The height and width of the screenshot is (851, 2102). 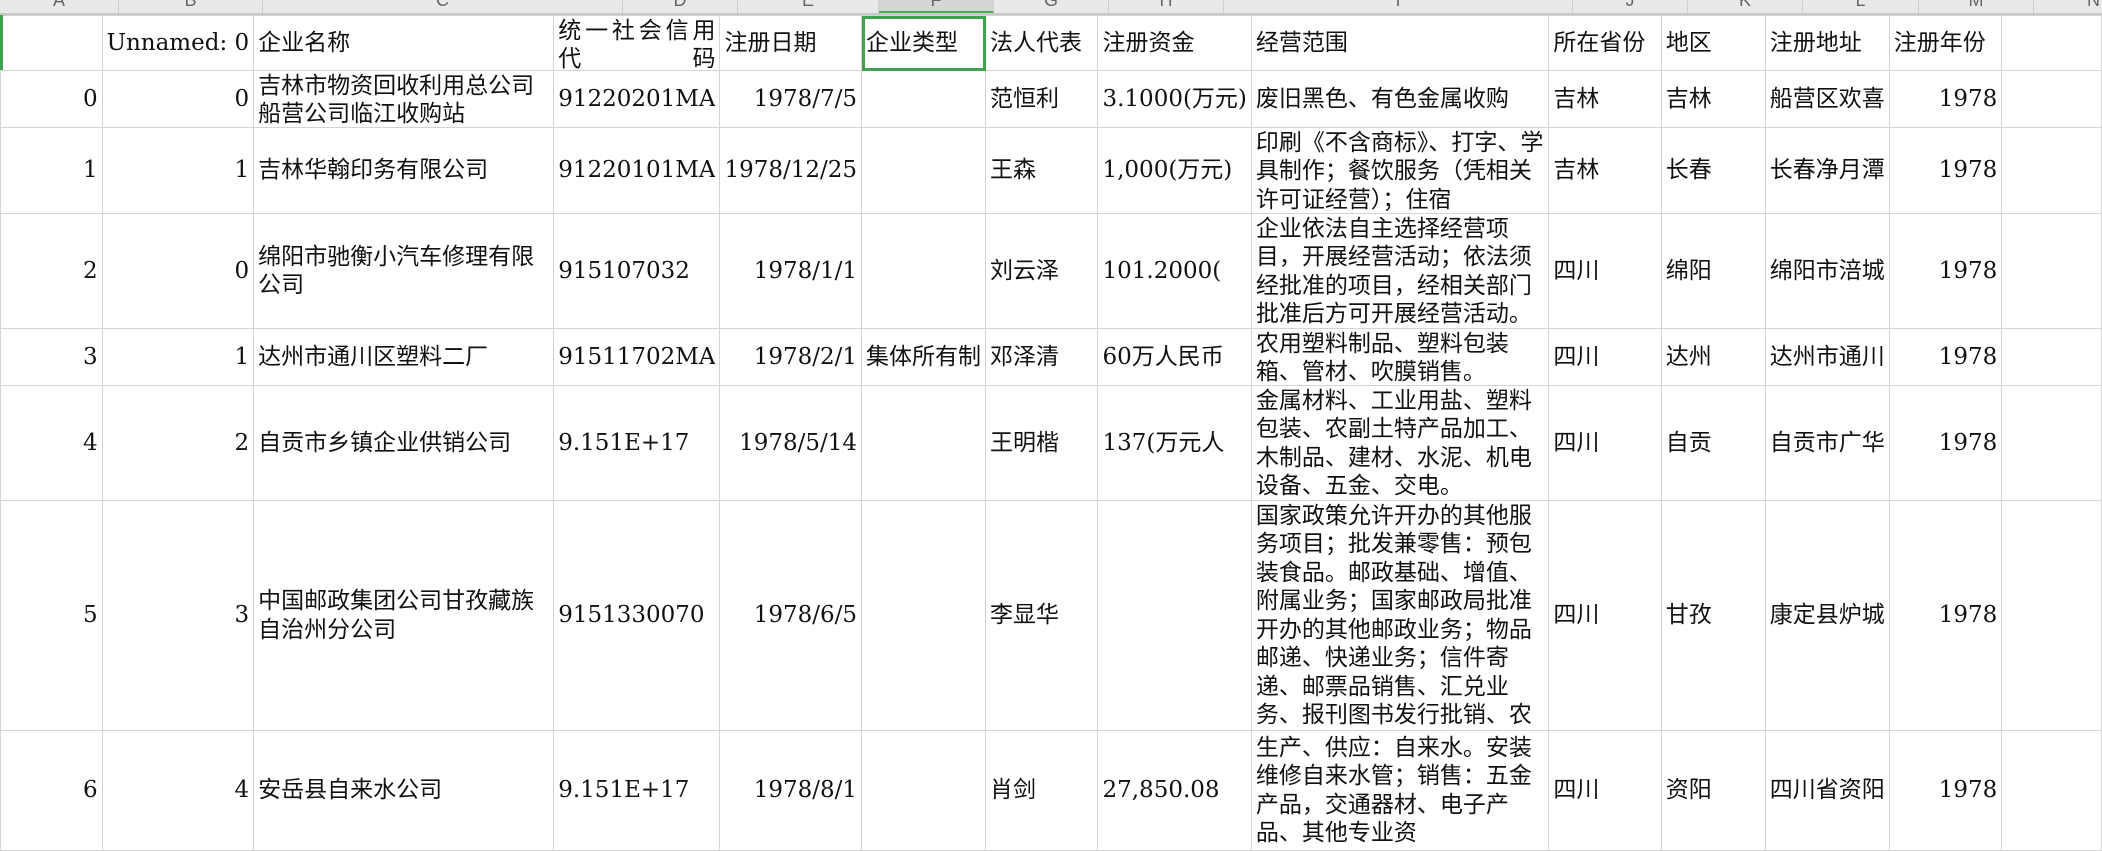 I want to click on header-cell: 法人代表, so click(x=1042, y=43).